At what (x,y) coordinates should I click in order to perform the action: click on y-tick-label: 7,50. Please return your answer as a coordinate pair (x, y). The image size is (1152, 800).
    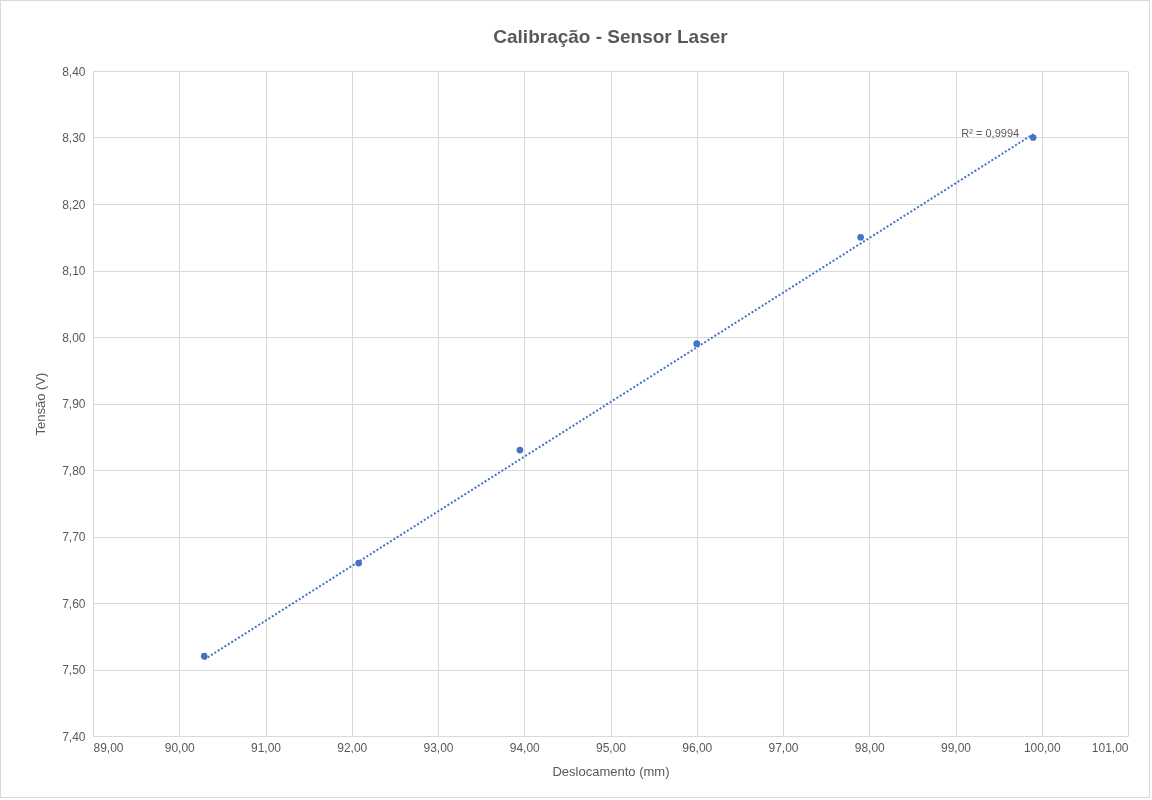
    Looking at the image, I should click on (74, 670).